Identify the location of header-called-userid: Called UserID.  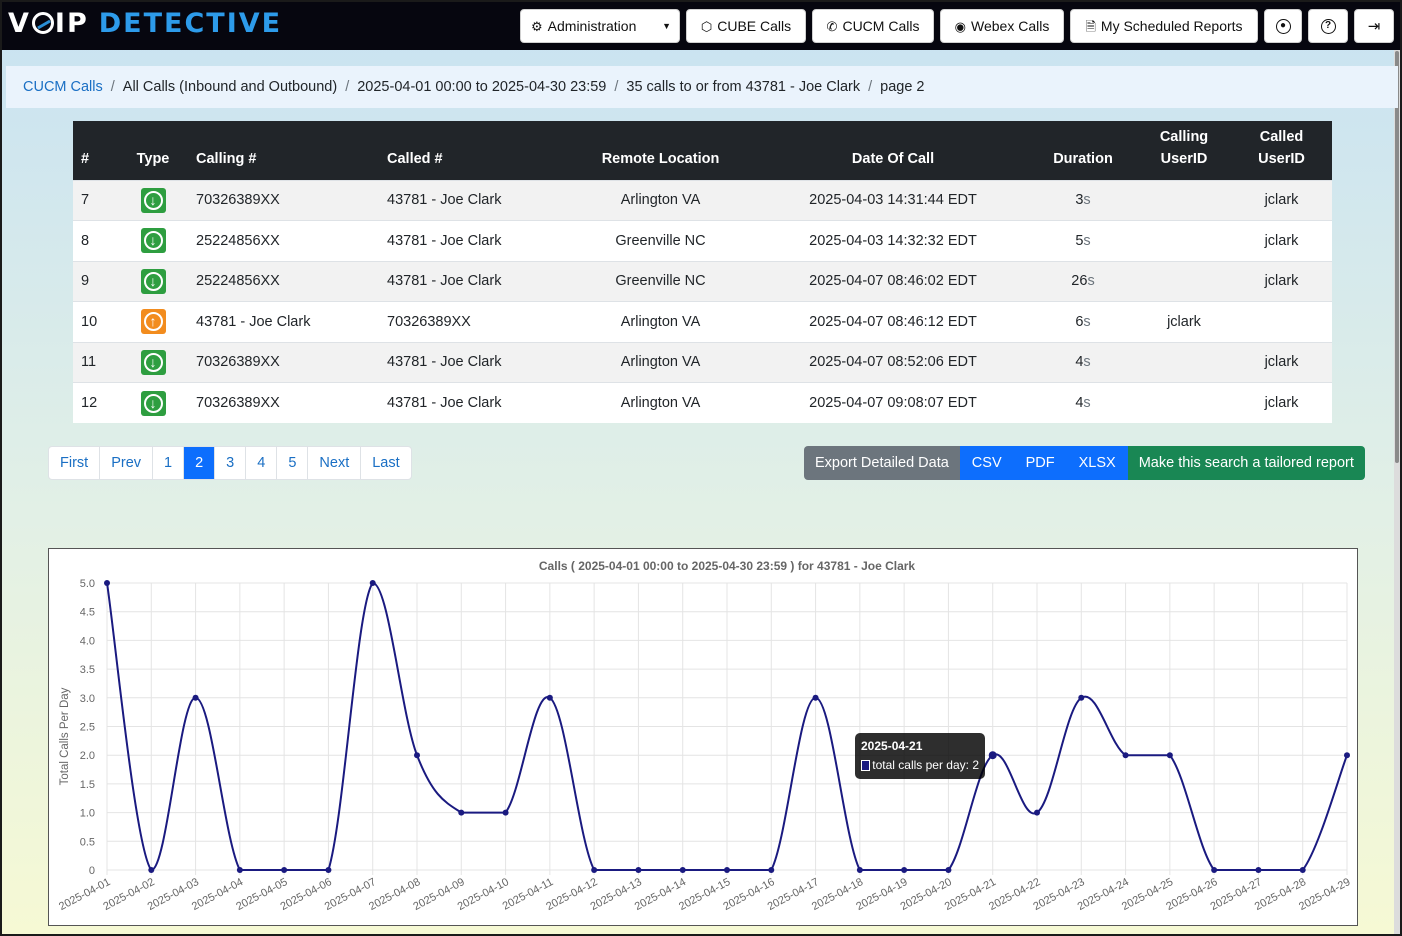
(1281, 150).